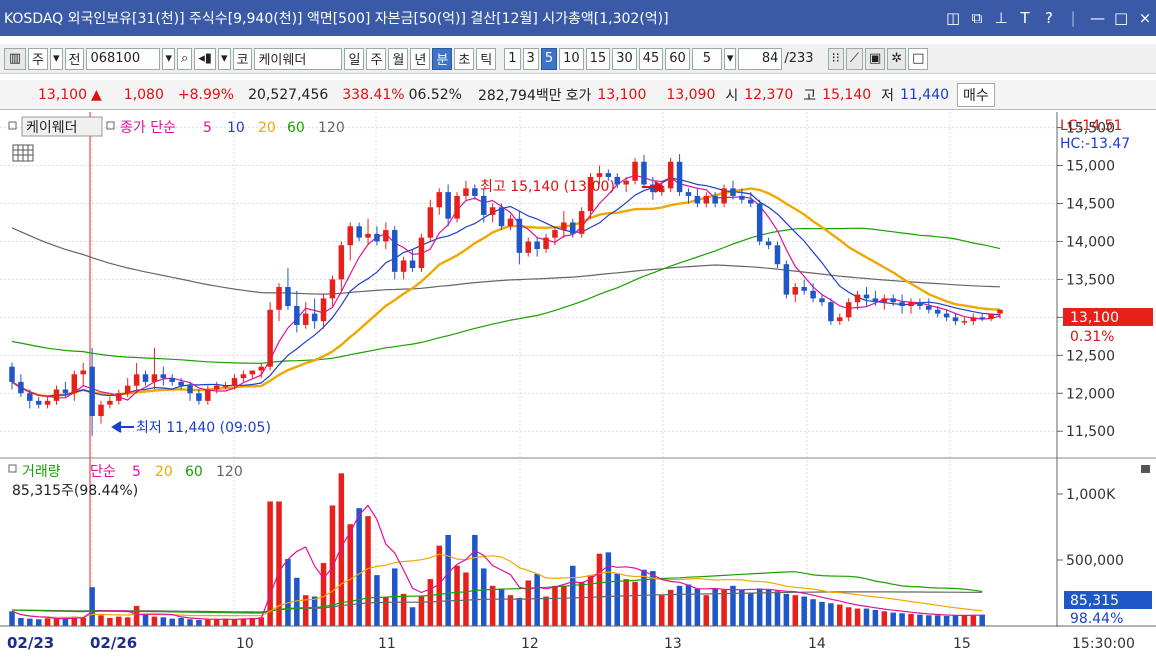 Image resolution: width=1156 pixels, height=658 pixels. What do you see at coordinates (730, 58) in the screenshot?
I see `unit-dropdown-icon: ▾` at bounding box center [730, 58].